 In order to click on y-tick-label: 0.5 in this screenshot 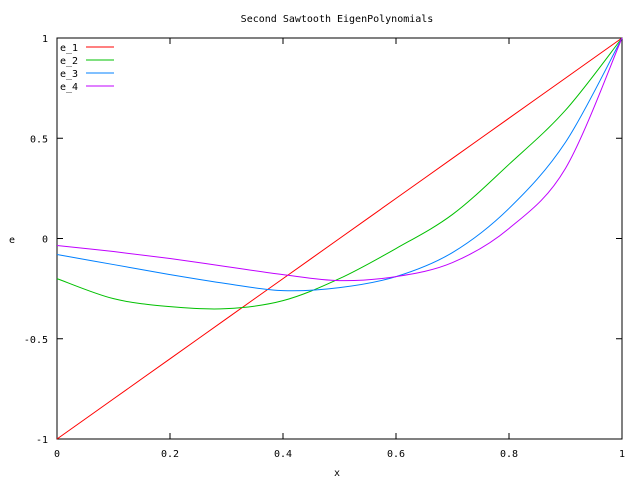, I will do `click(39, 139)`.